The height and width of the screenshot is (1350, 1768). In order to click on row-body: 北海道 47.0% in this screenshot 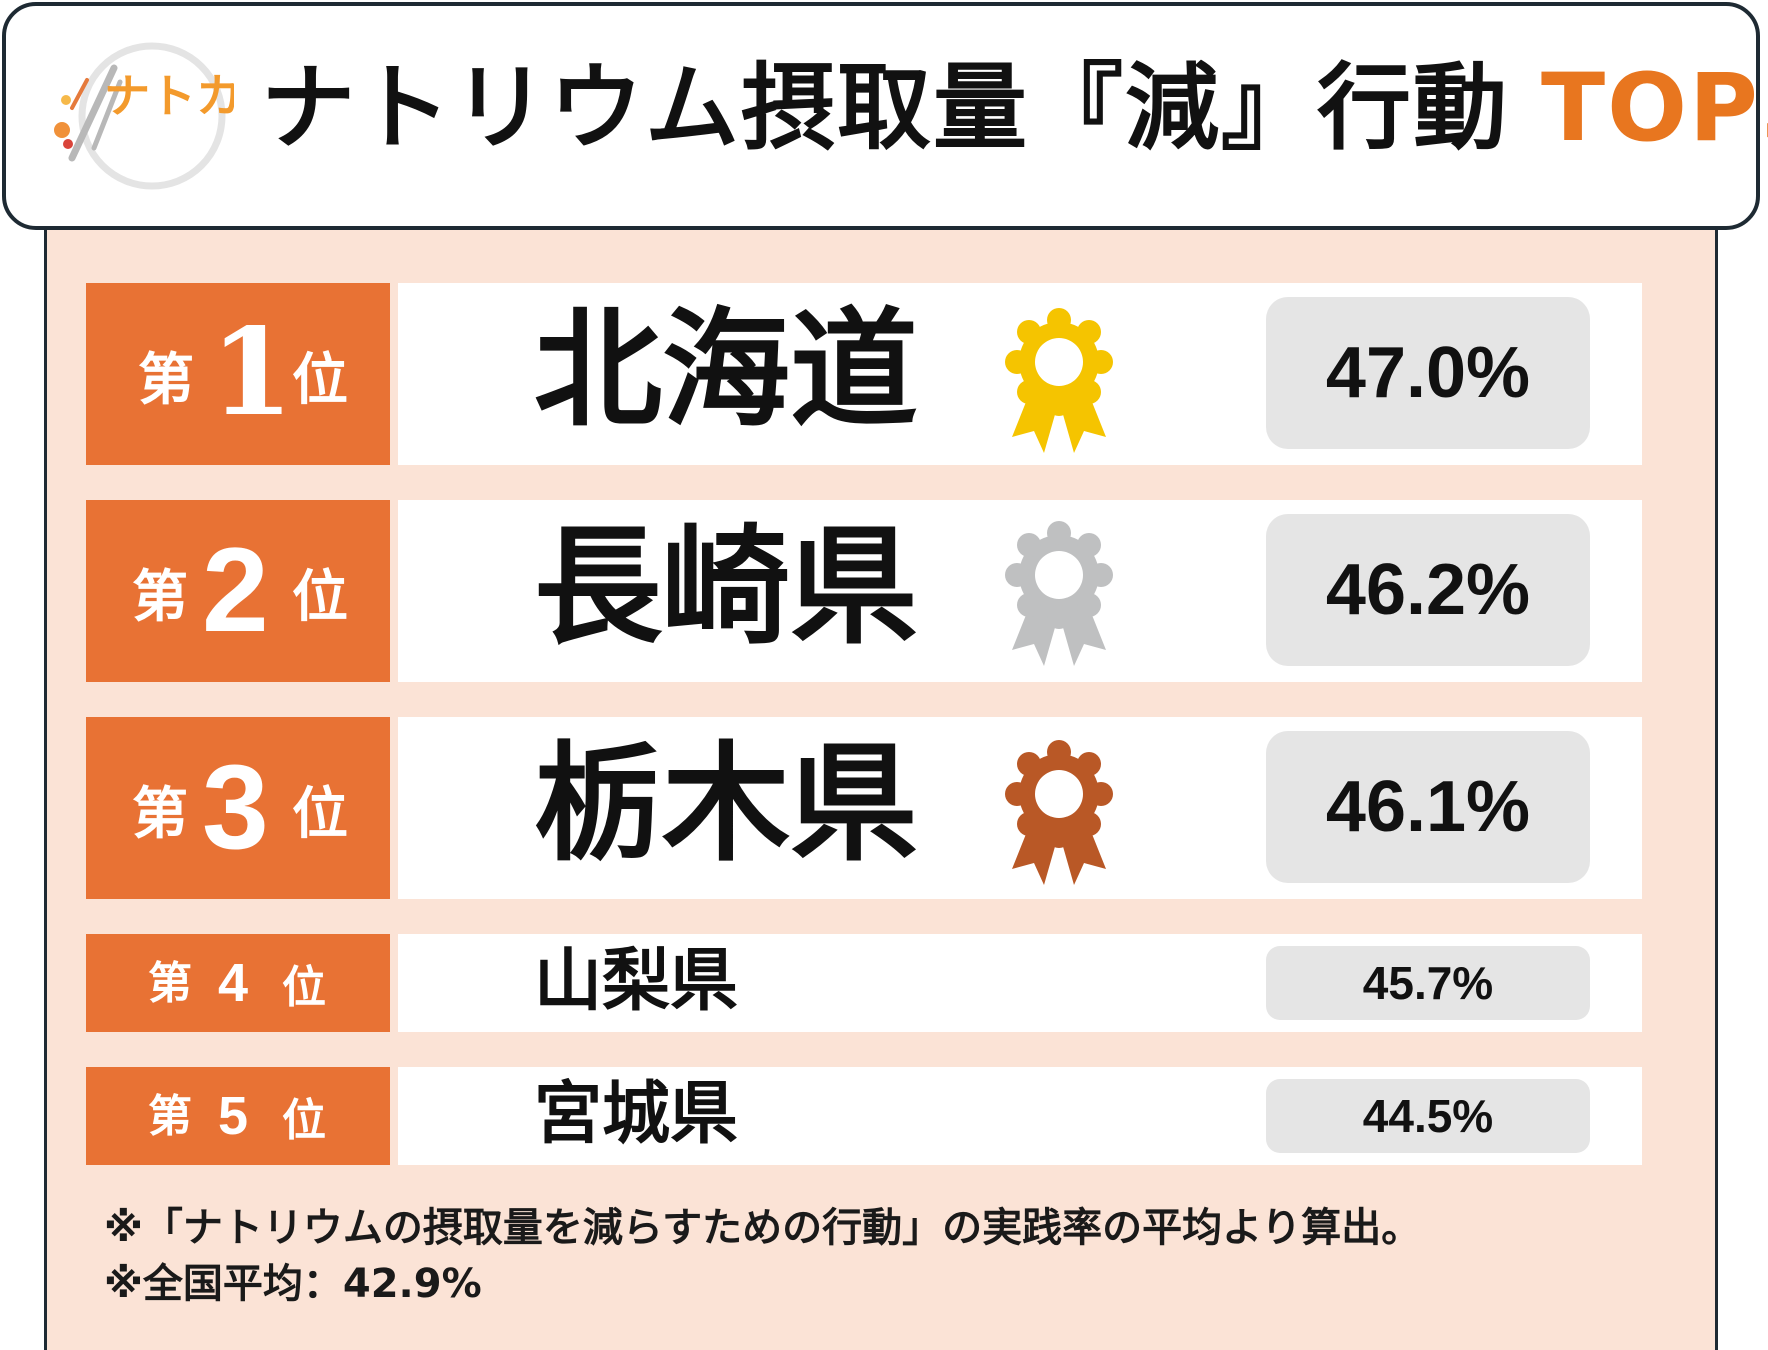, I will do `click(1020, 374)`.